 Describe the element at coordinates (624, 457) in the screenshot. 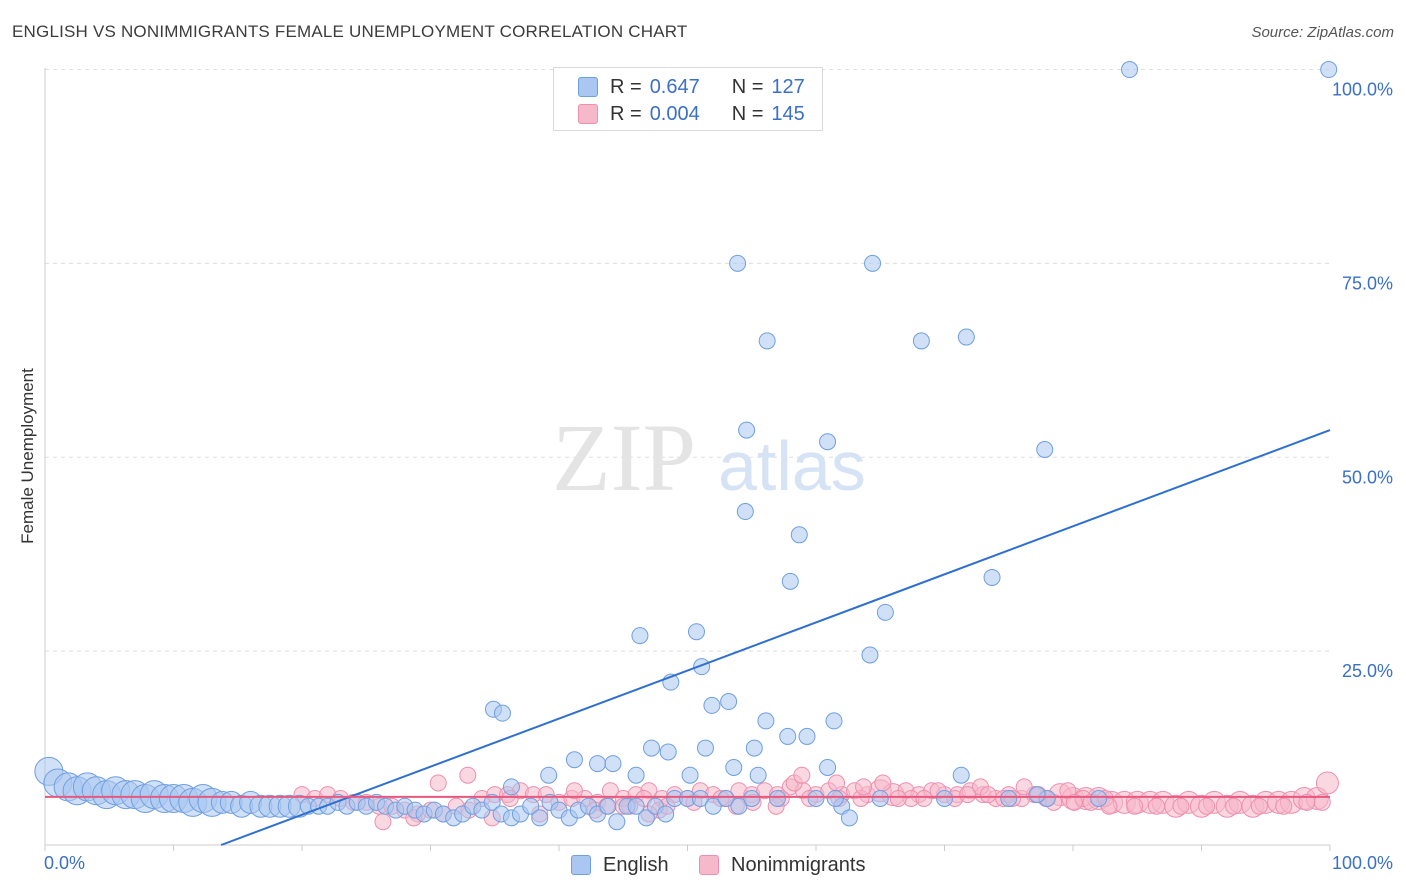

I see `watermark-zip: ZIP` at that location.